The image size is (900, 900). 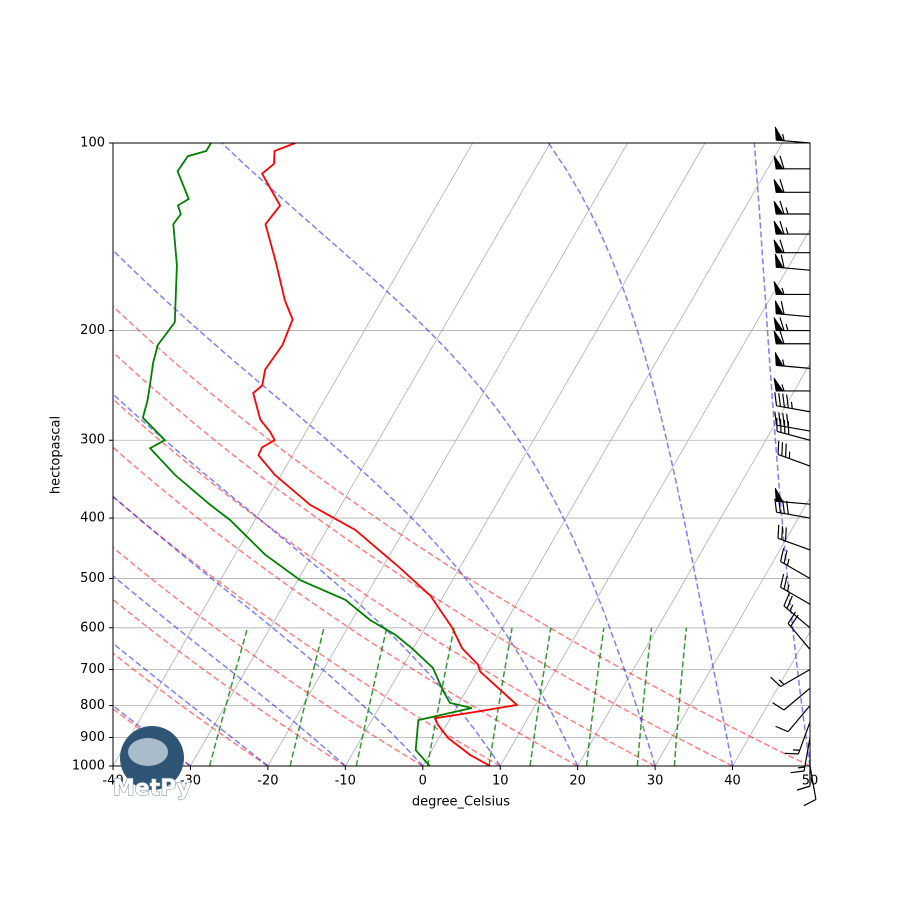 What do you see at coordinates (92, 440) in the screenshot?
I see `y-tick-label: 300` at bounding box center [92, 440].